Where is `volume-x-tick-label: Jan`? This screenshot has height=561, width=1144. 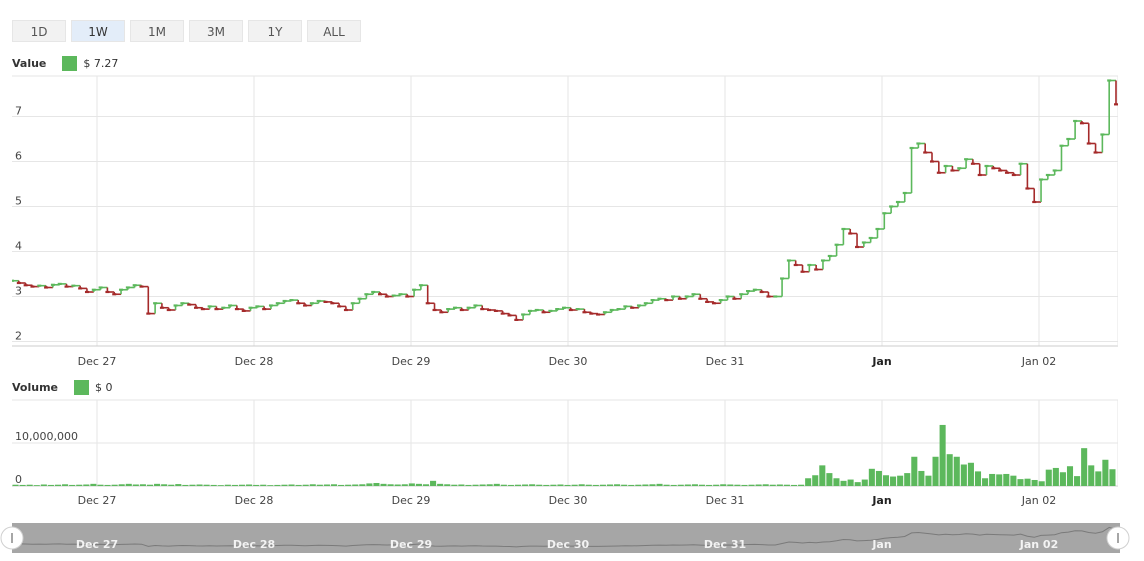
volume-x-tick-label: Jan is located at coordinates (881, 500).